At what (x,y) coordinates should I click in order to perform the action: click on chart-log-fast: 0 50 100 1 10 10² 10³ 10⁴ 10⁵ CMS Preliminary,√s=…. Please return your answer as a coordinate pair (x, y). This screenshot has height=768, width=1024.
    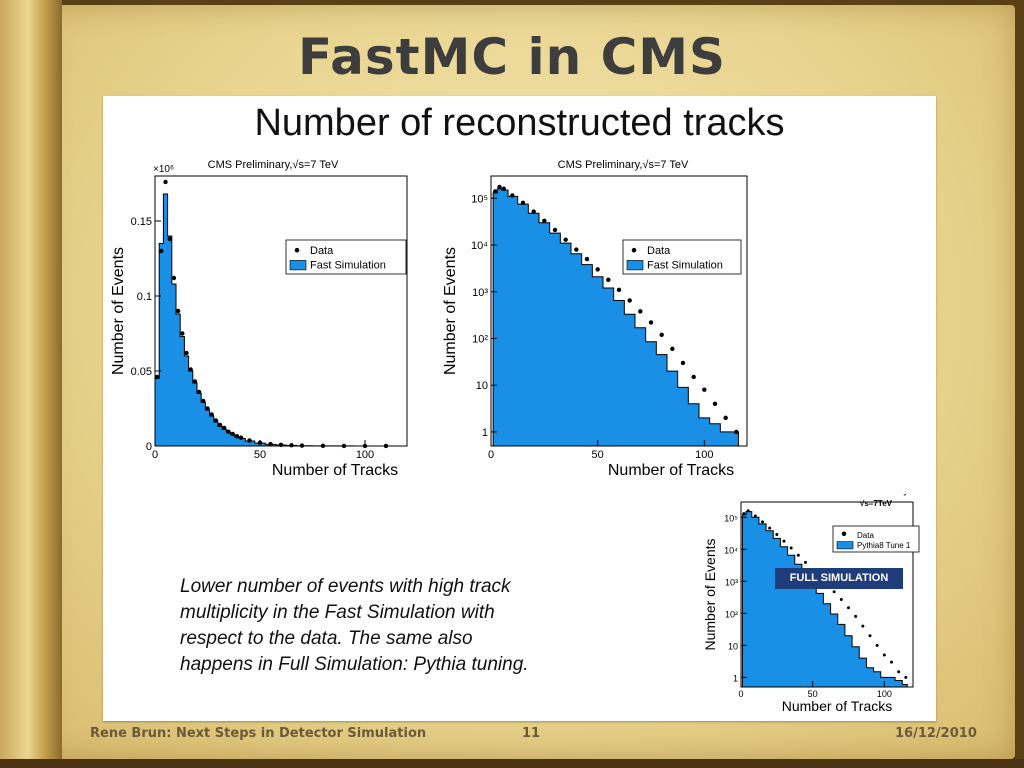
    Looking at the image, I should click on (595, 319).